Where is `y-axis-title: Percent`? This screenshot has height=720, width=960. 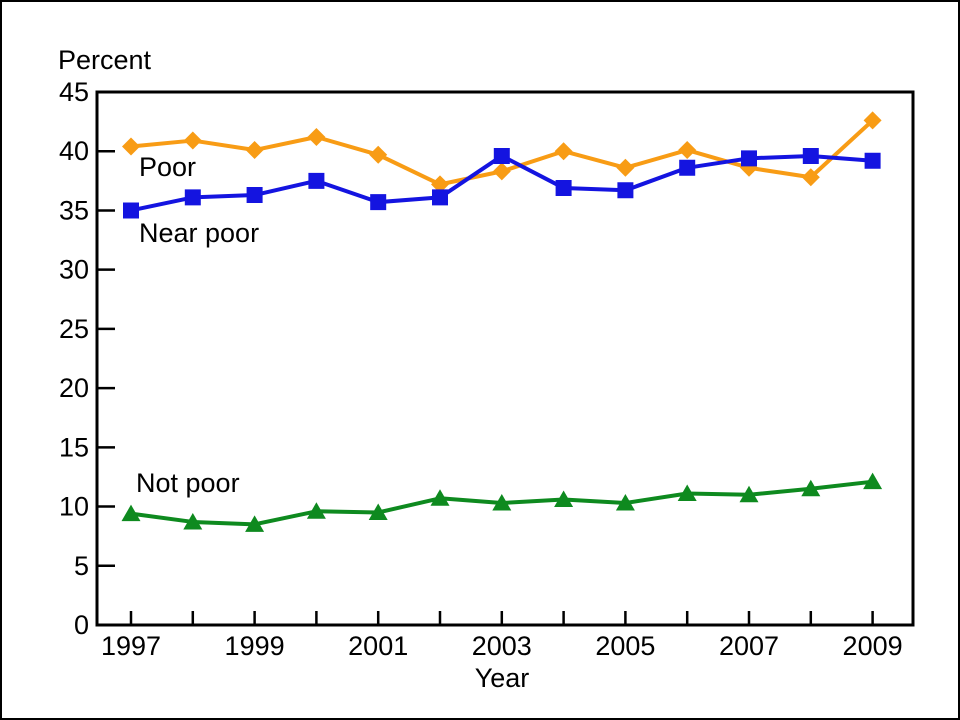 y-axis-title: Percent is located at coordinates (105, 60).